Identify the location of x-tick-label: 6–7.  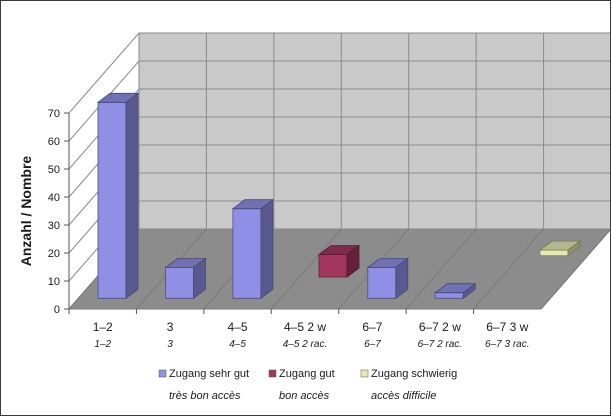
(372, 327).